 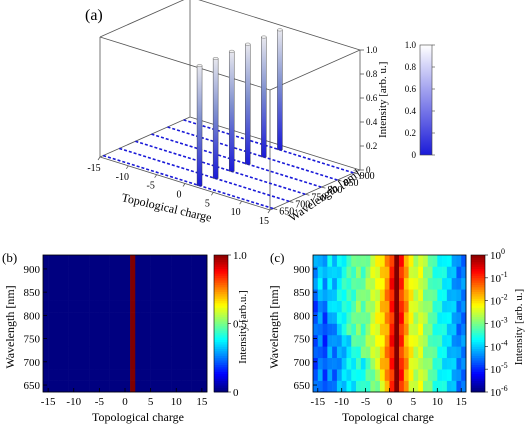 I want to click on x-tick-label: -15, so click(x=48, y=402).